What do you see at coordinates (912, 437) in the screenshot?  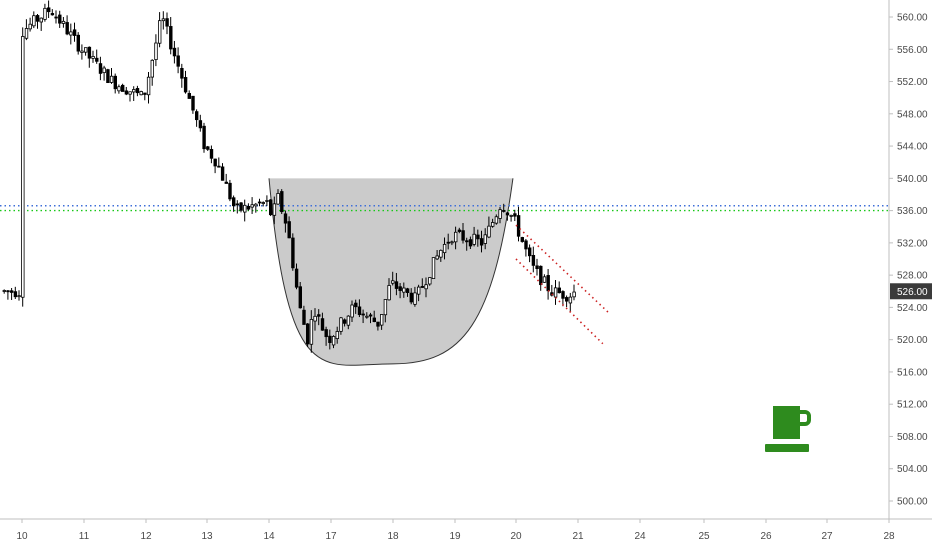 I see `y-tick-label: 508.00` at bounding box center [912, 437].